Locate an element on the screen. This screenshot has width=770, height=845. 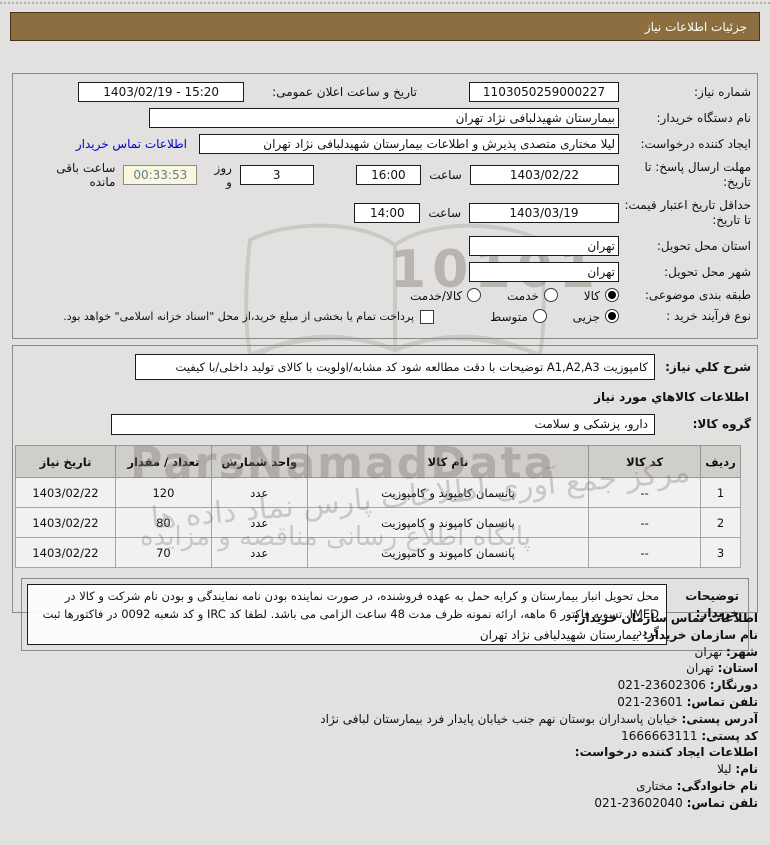
contact-line: نام خانوادگی: مختاری is located at coordinates (385, 786).